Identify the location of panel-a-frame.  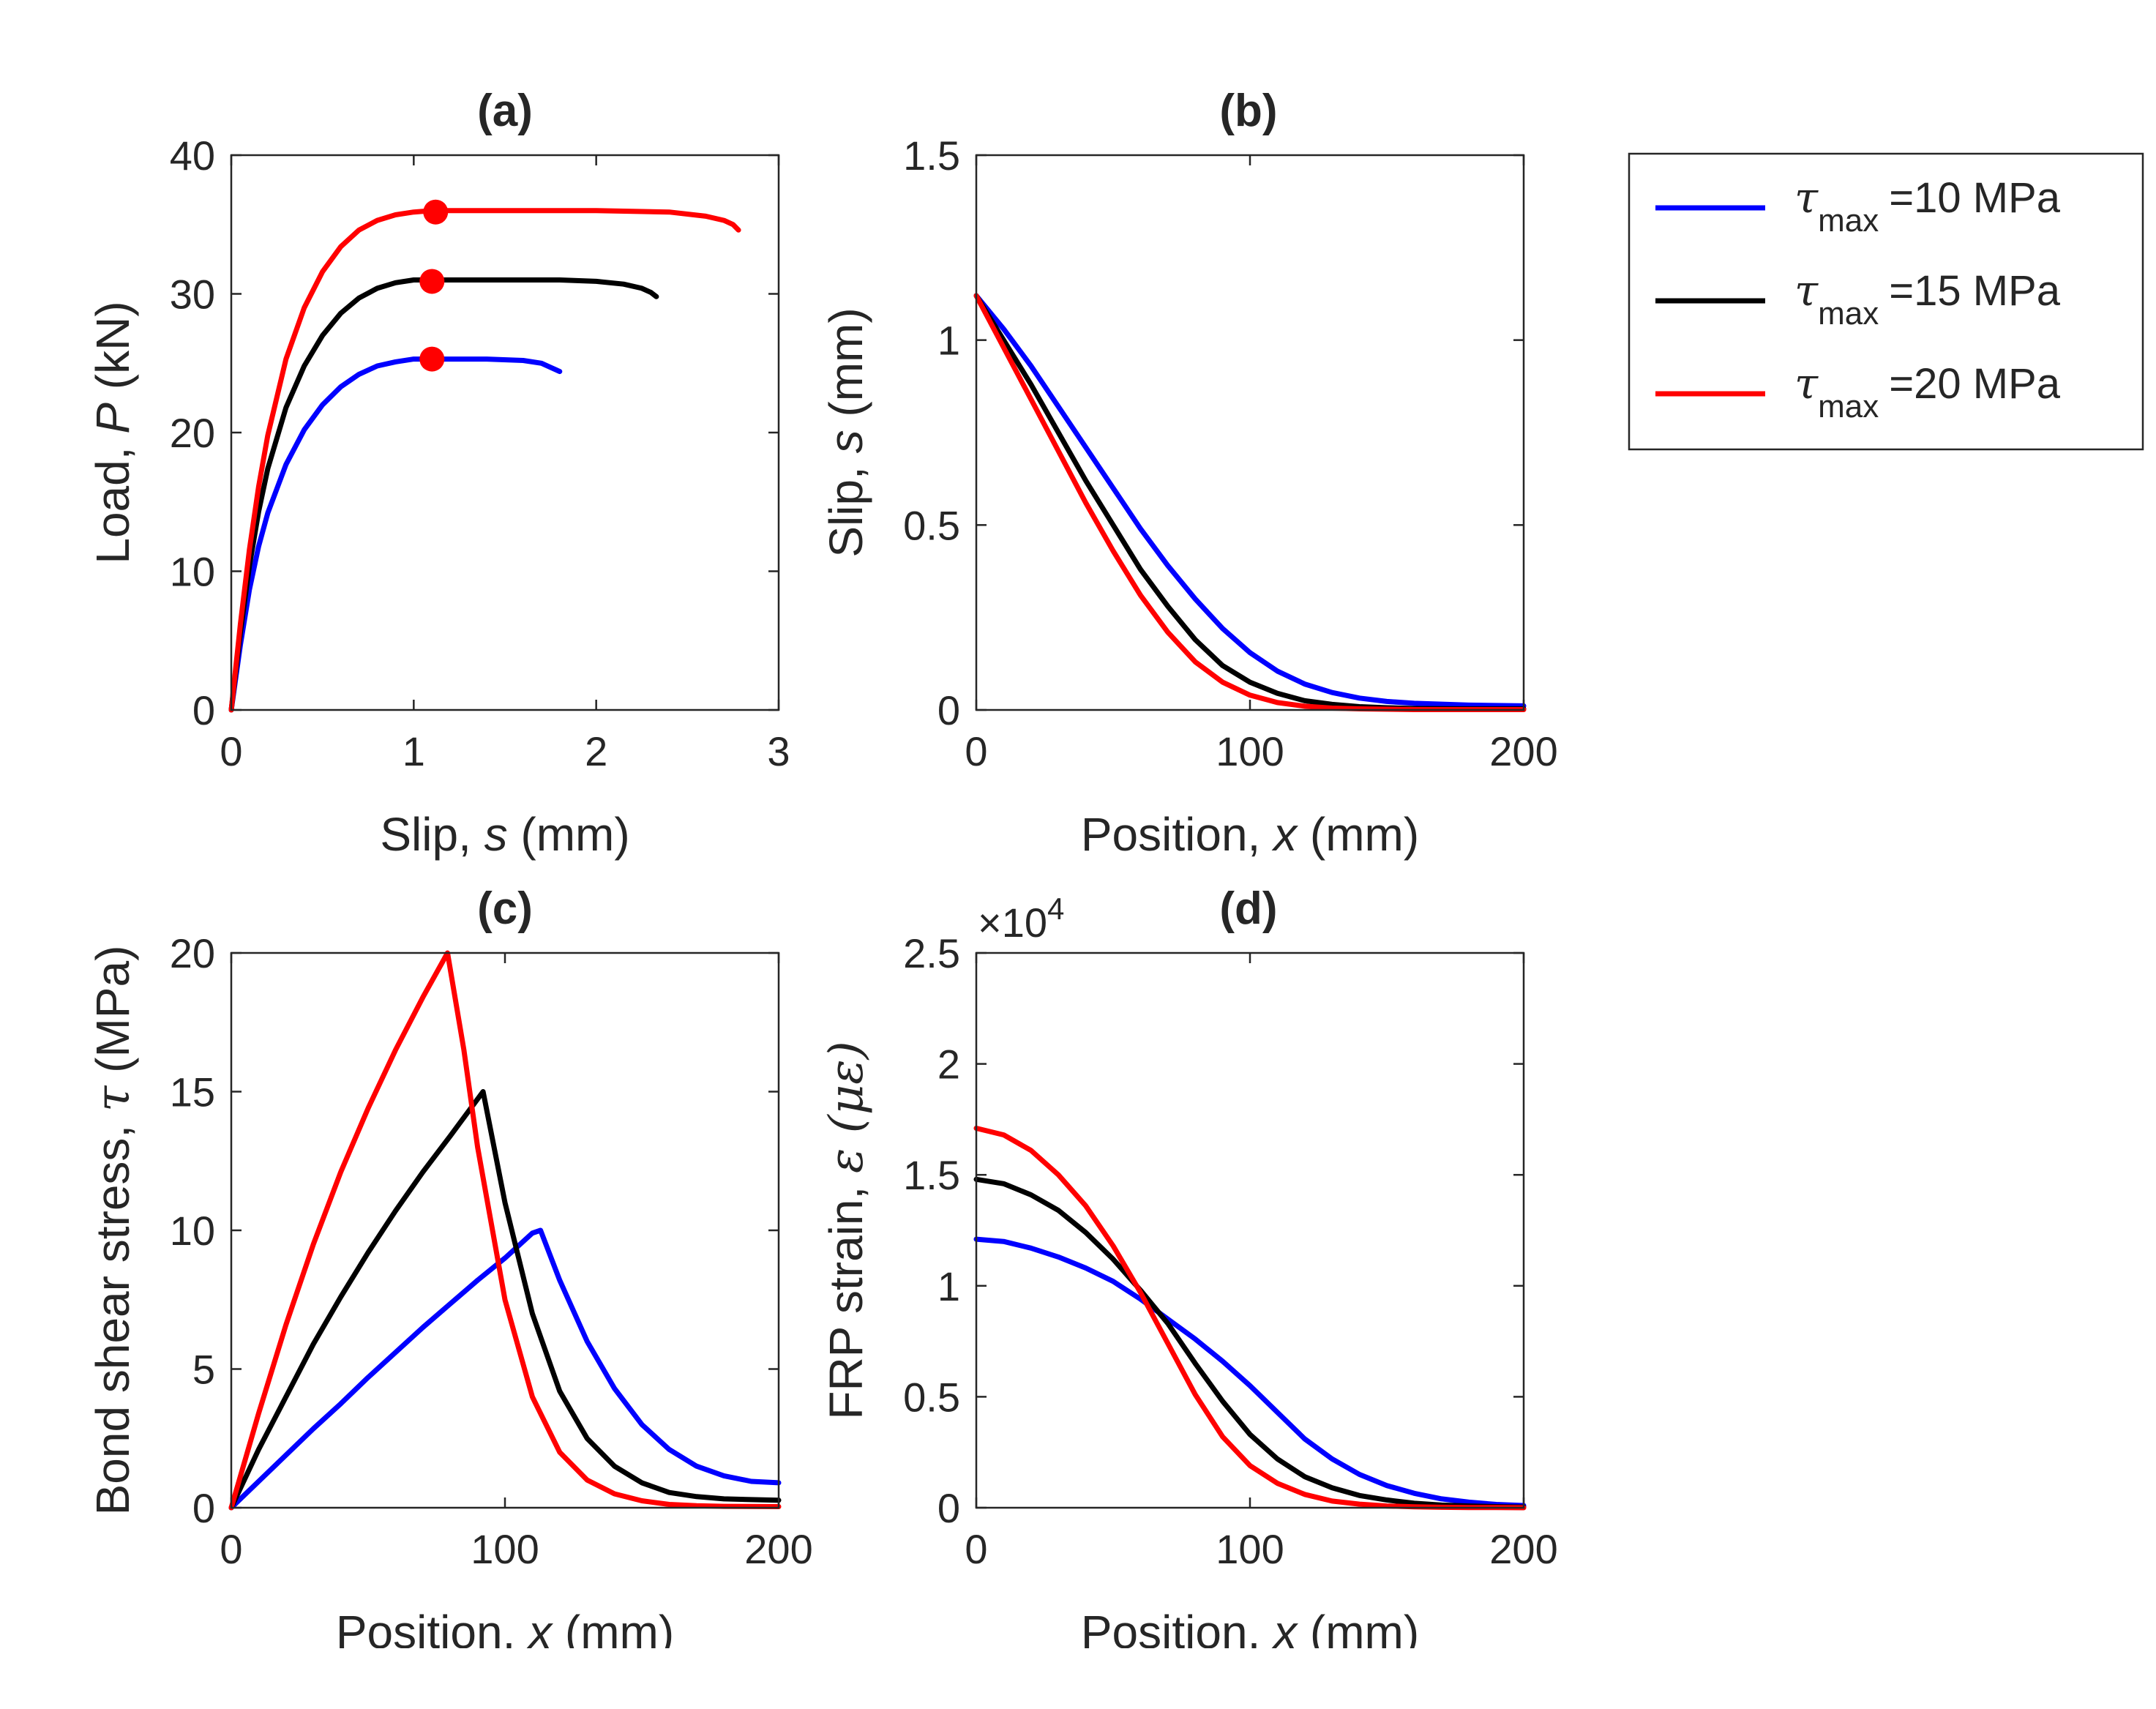
(505, 432).